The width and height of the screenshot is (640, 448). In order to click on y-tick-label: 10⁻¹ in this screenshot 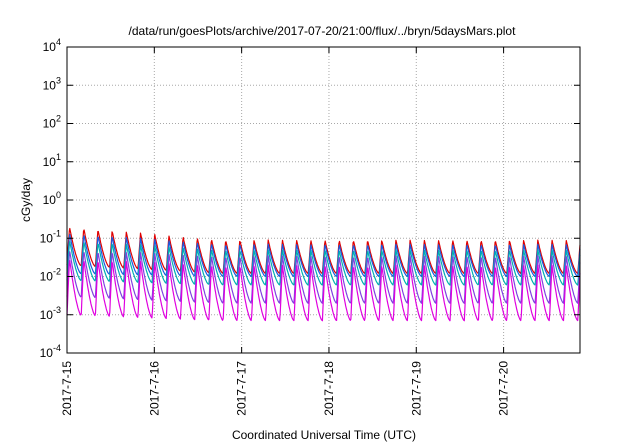, I will do `click(50, 236)`.